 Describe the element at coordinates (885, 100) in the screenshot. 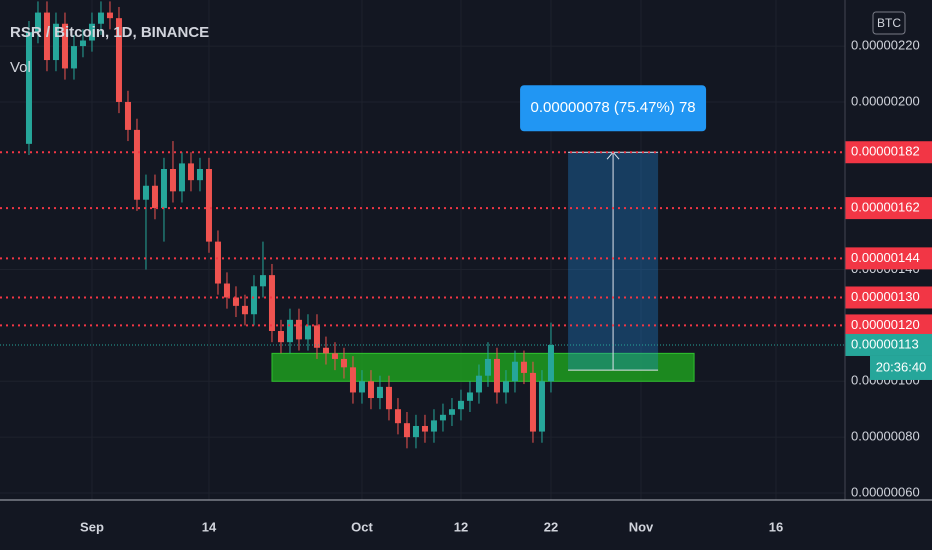

I see `y-tick-label: 0.00000200` at that location.